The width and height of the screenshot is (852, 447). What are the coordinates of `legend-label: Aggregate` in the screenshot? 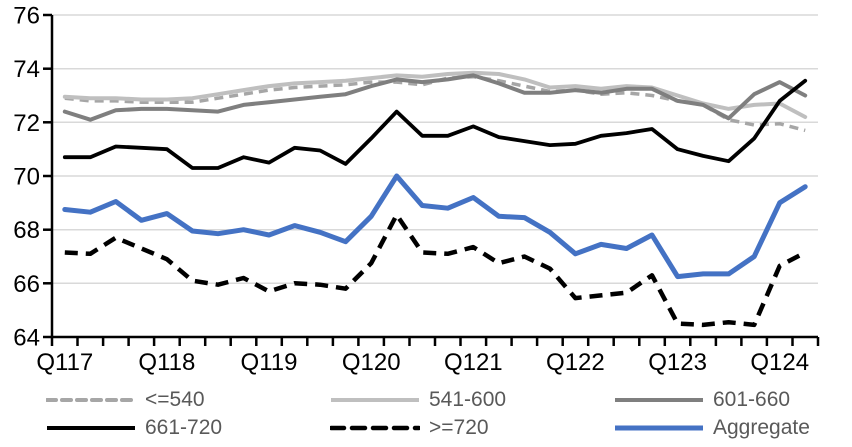 It's located at (761, 427).